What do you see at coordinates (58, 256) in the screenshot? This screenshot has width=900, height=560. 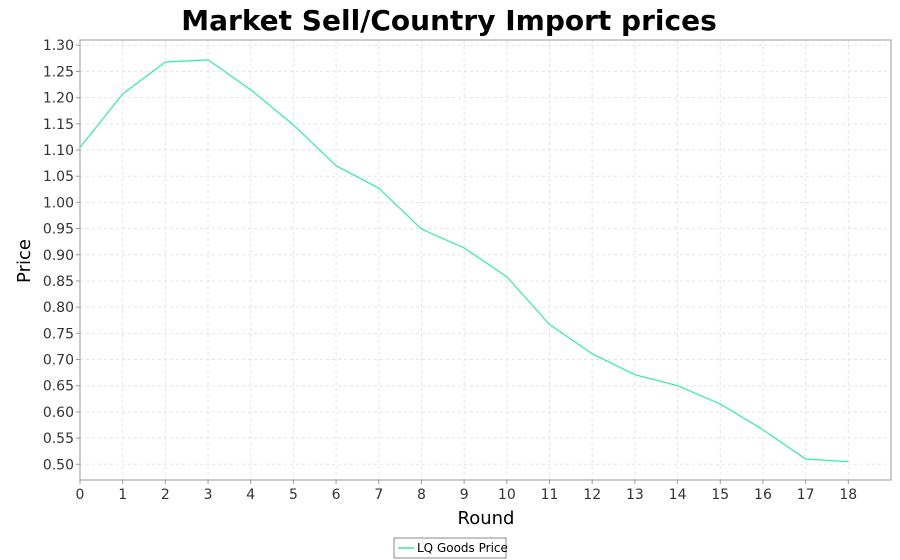 I see `y-tick-label: 0.90` at bounding box center [58, 256].